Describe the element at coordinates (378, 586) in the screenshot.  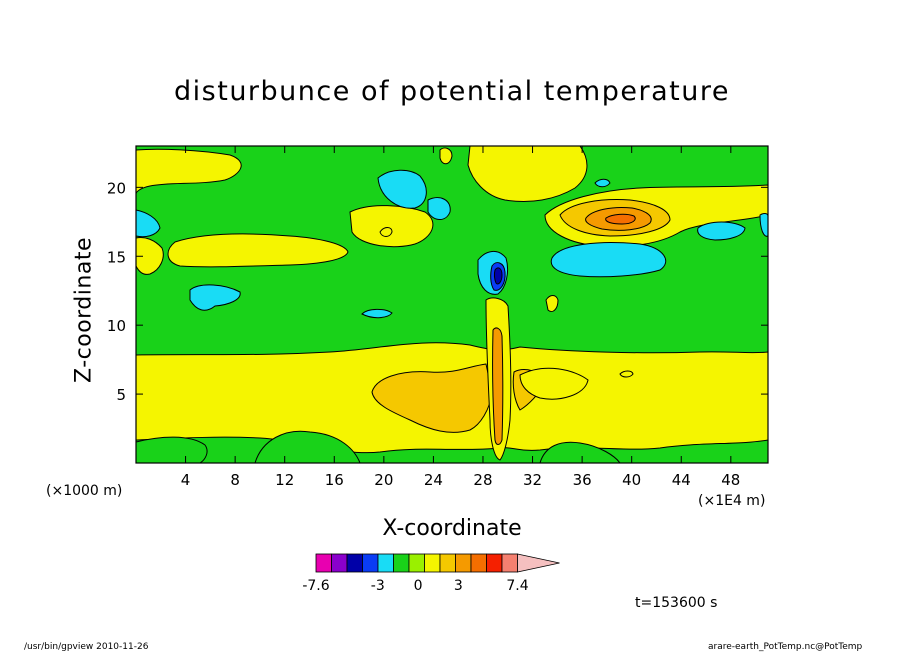
I see `colorbar-tick-label: -3` at that location.